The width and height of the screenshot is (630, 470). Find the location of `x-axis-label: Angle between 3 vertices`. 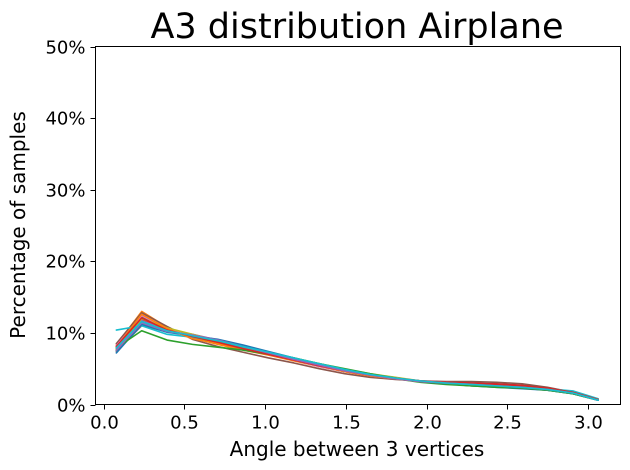

x-axis-label: Angle between 3 vertices is located at coordinates (357, 449).